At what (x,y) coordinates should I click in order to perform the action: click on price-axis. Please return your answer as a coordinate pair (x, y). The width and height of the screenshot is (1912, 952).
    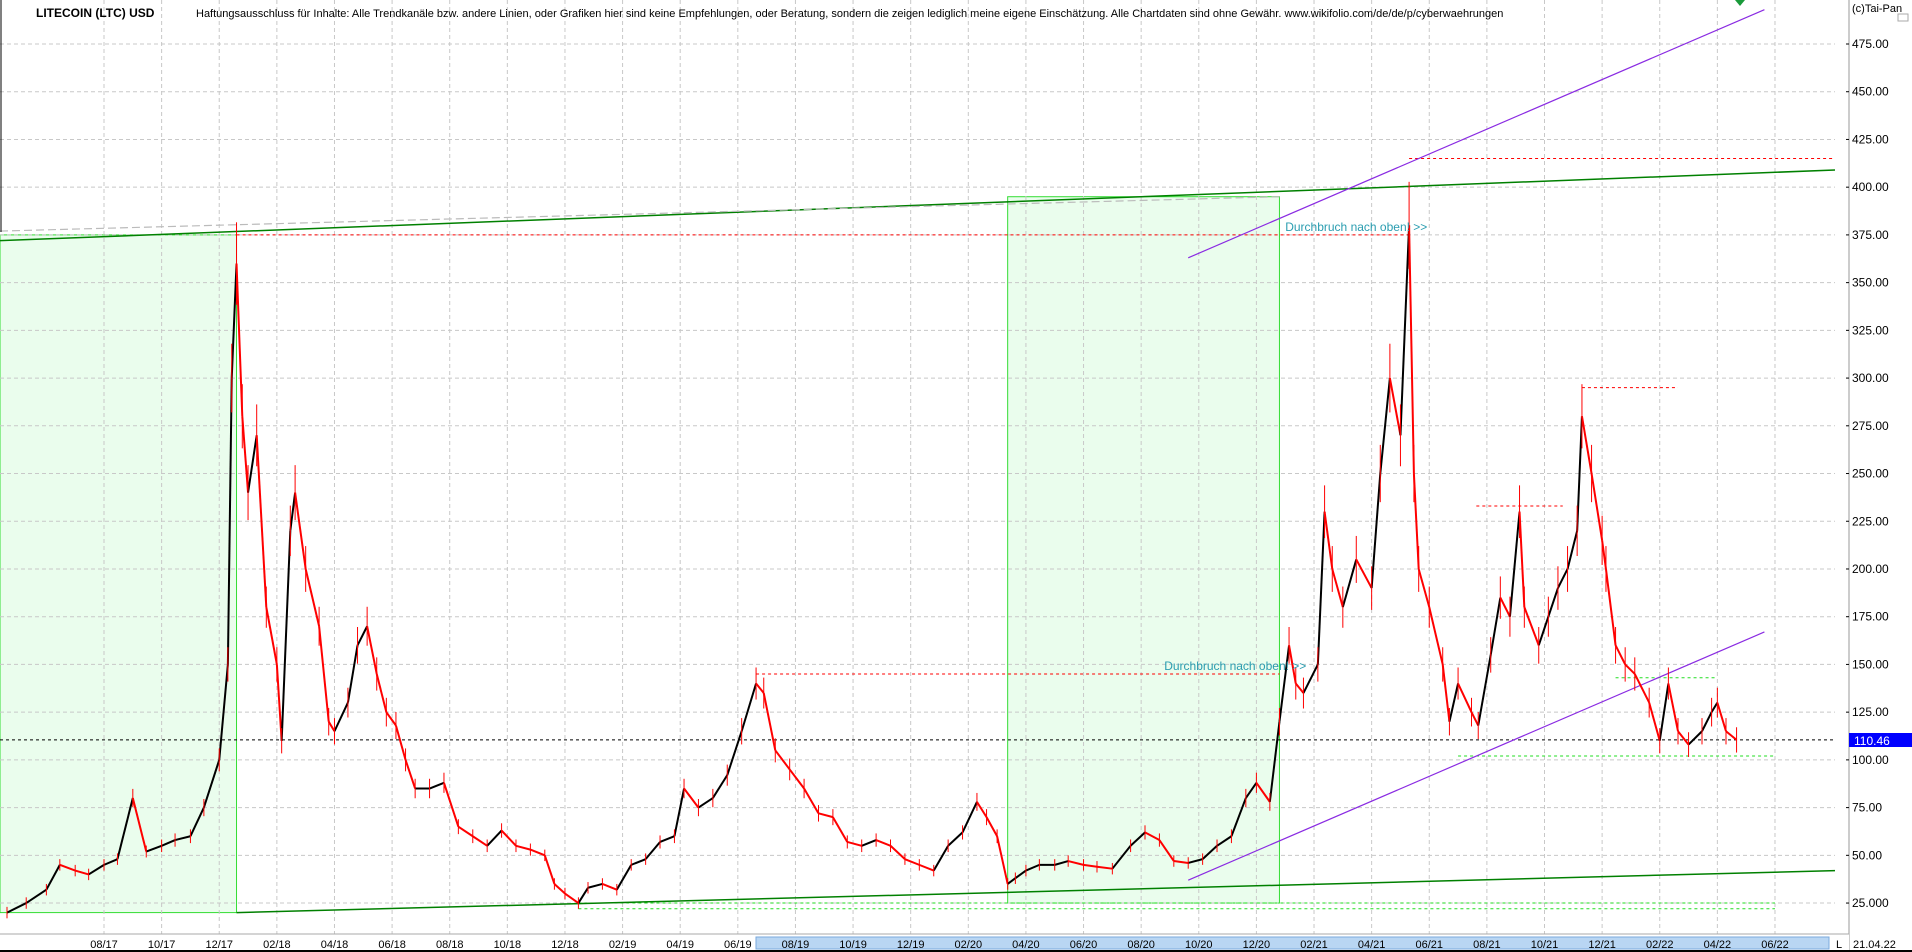
    Looking at the image, I should click on (1873, 476).